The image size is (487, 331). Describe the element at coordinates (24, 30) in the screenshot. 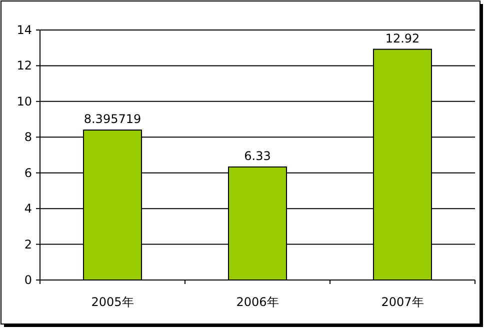

I see `y-tick-label: 14` at that location.